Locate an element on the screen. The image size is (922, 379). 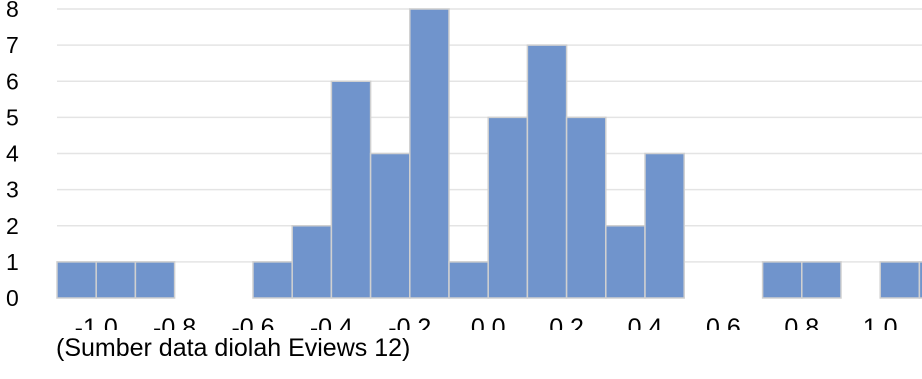
y-tick-label: 7 is located at coordinates (12, 45).